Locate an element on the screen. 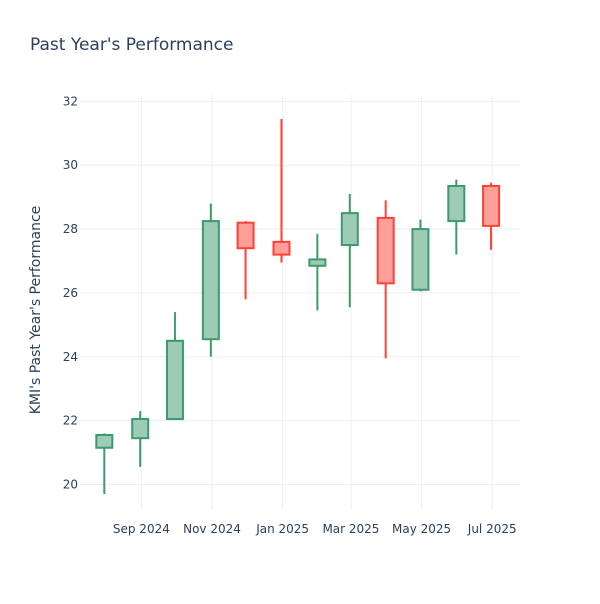  x-tick-label: May 2025 is located at coordinates (421, 529).